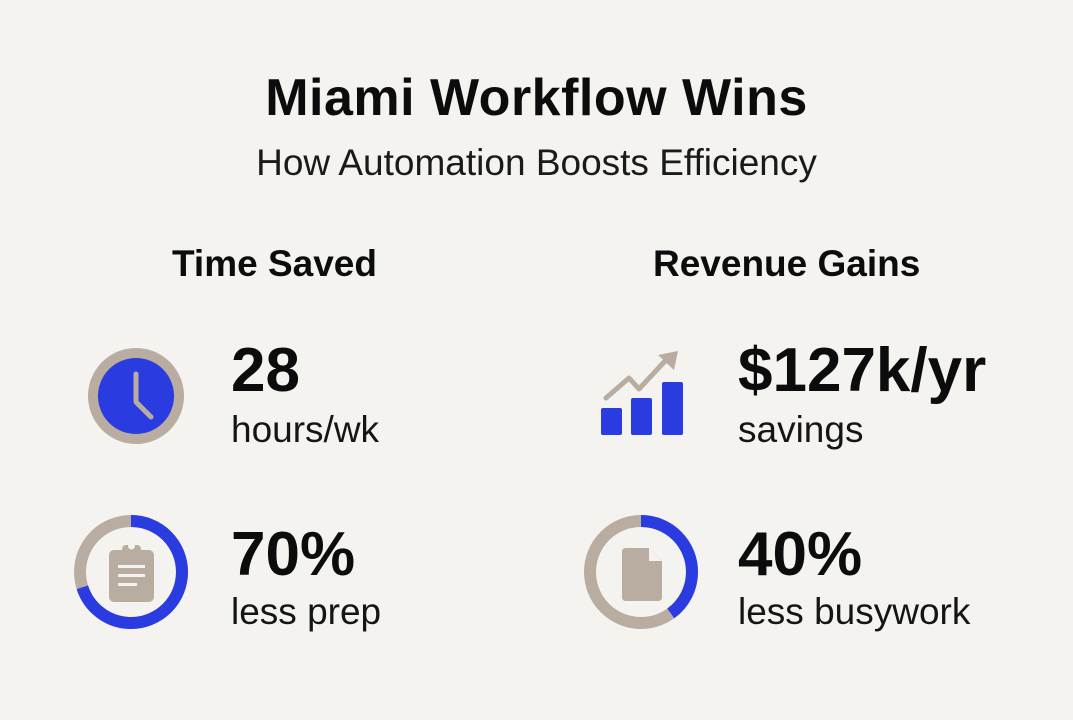 The image size is (1073, 720). I want to click on document-icon, so click(642, 574).